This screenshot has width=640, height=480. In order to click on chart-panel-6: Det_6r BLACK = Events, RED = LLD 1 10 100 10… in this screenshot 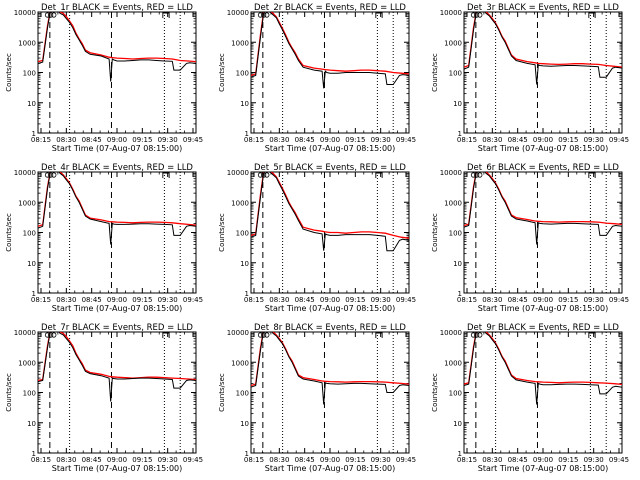, I will do `click(530, 238)`.